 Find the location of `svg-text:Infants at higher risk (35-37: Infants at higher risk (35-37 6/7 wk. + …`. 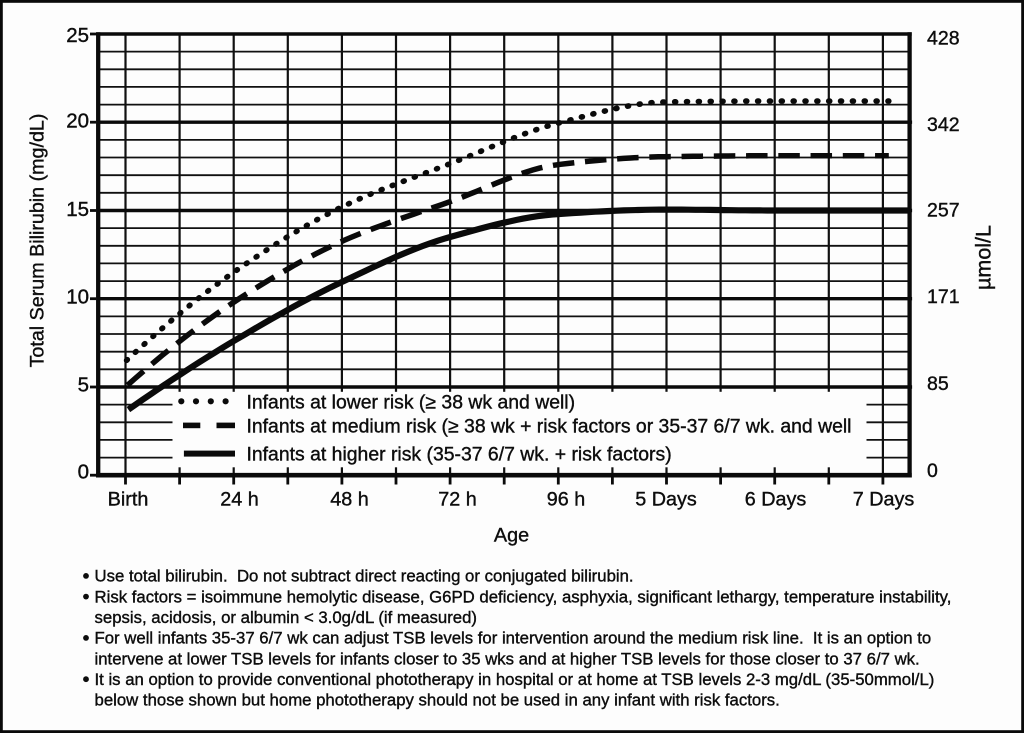

svg-text:Infants at higher risk (35-37: Infants at higher risk (35-37 6/7 wk. + … is located at coordinates (459, 454).